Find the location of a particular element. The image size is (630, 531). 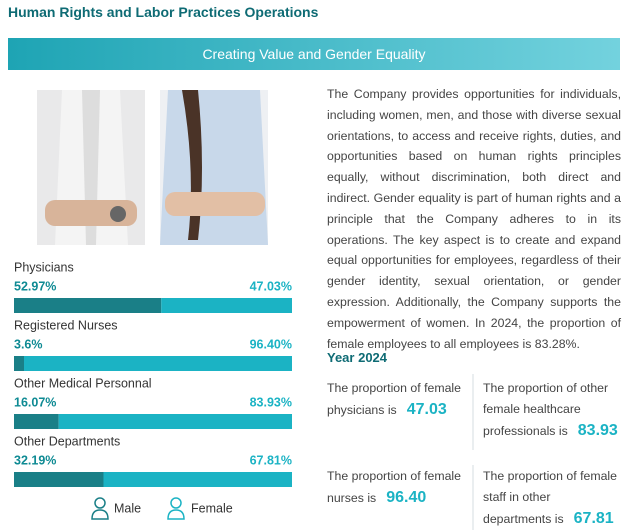

section-heading: Year 2024 is located at coordinates (357, 357).